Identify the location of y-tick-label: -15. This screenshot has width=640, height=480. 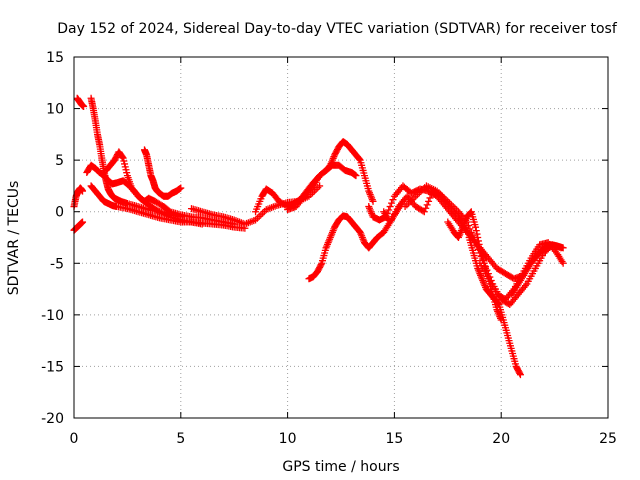
(52, 367).